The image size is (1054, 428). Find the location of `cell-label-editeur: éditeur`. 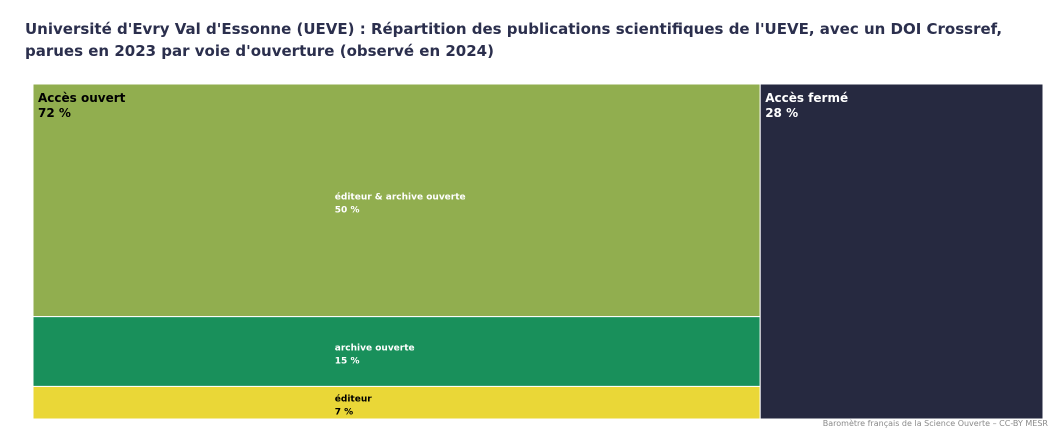

cell-label-editeur: éditeur is located at coordinates (353, 399).